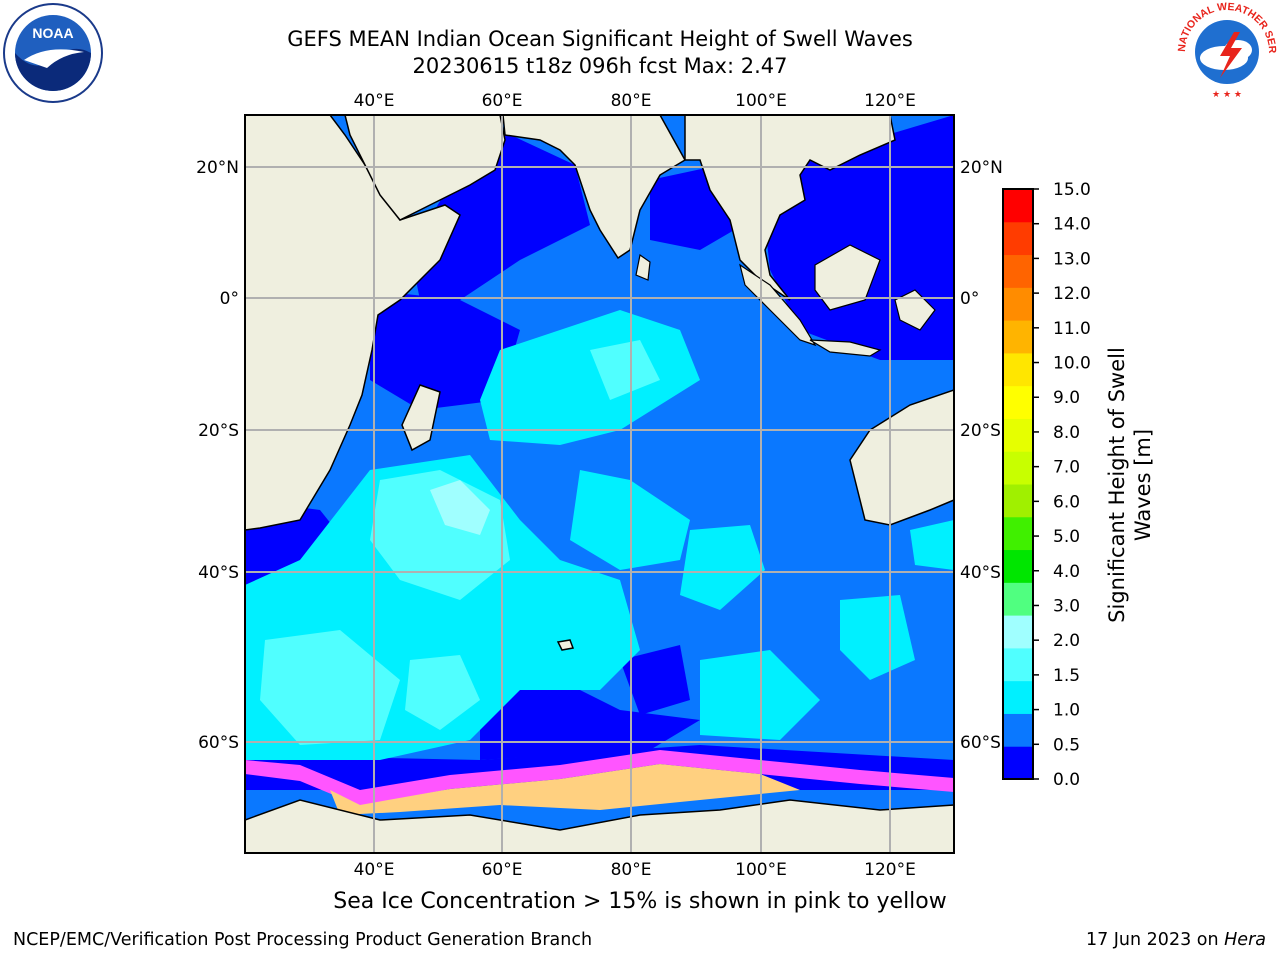  What do you see at coordinates (1066, 676) in the screenshot?
I see `colorbar-tick-label: 1.5` at bounding box center [1066, 676].